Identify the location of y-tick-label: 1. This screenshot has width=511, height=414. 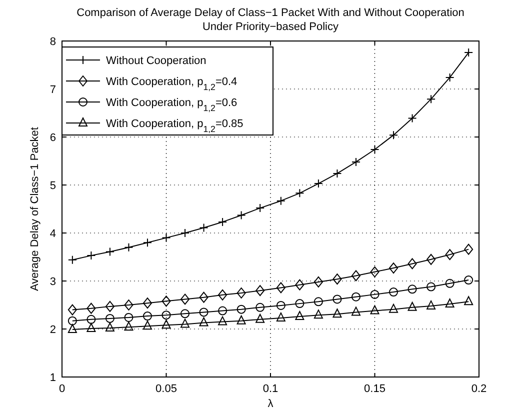
(53, 378).